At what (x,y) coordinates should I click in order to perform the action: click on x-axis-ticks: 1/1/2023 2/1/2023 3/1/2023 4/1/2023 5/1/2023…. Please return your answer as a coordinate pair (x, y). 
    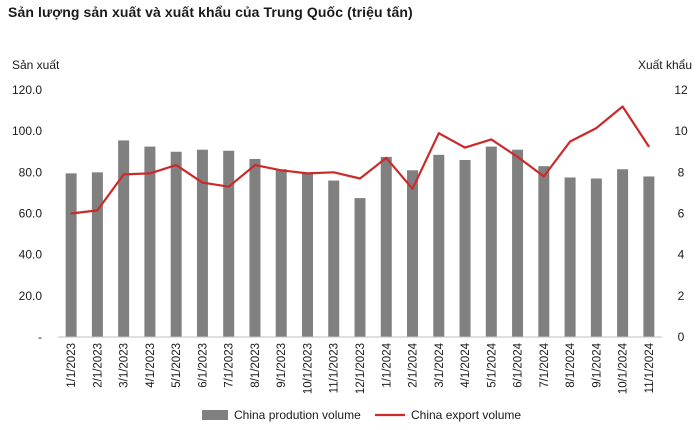
    Looking at the image, I should click on (361, 368).